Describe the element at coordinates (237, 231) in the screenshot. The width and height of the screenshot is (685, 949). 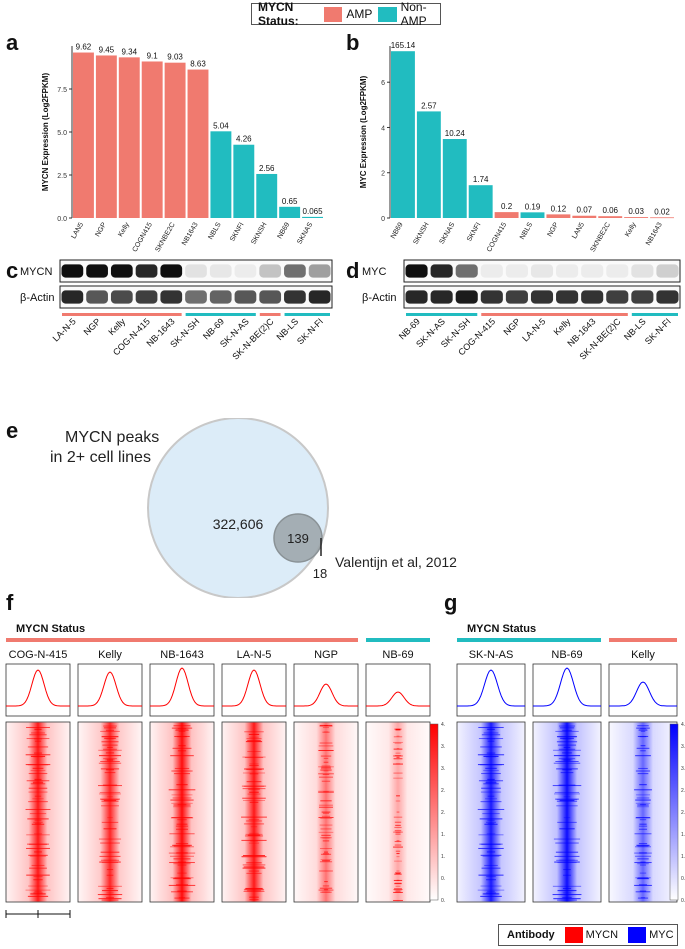
I see `x-tick-label: SKNFI` at that location.